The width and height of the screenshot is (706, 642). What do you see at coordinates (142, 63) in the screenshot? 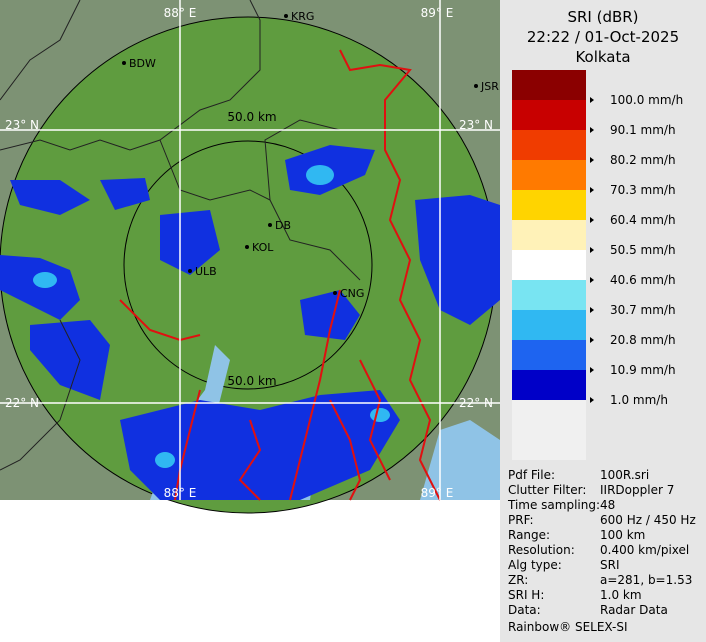
I see `city-label: BDW` at bounding box center [142, 63].